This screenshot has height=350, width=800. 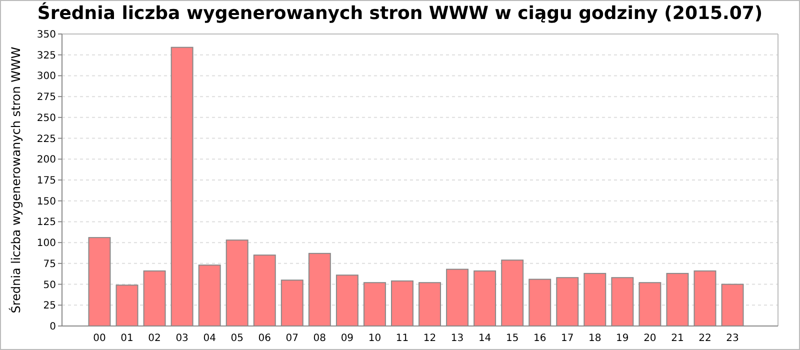 I want to click on y-tick-label: 150, so click(x=46, y=202).